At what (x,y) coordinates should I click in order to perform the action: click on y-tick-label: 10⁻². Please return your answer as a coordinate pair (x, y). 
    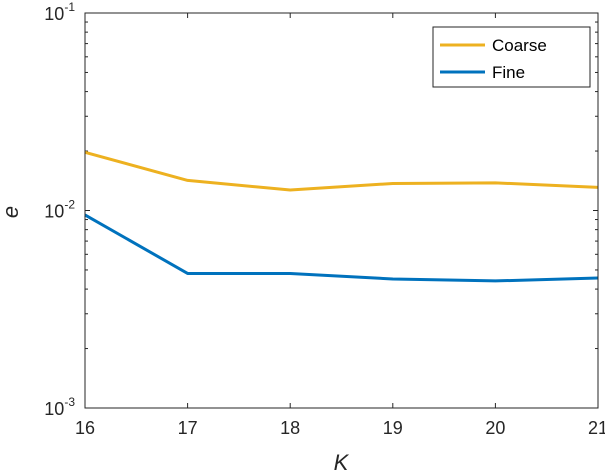
    Looking at the image, I should click on (59, 210).